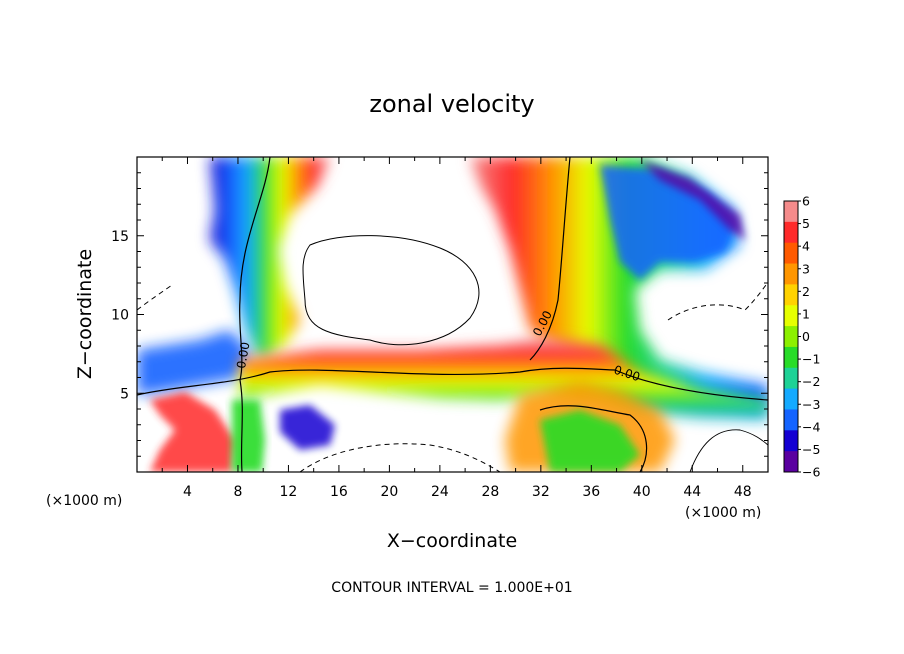 The height and width of the screenshot is (654, 904). Describe the element at coordinates (452, 541) in the screenshot. I see `x-axis-title: X−coordinate` at that location.